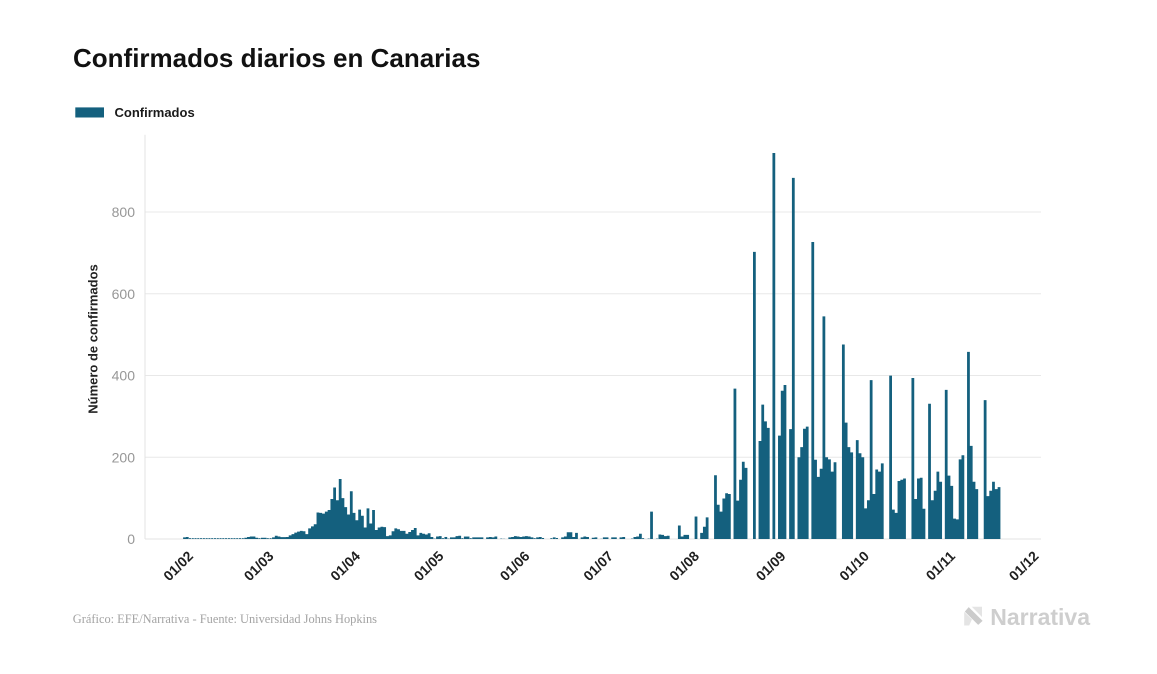  I want to click on svg-text: 400, so click(124, 376).